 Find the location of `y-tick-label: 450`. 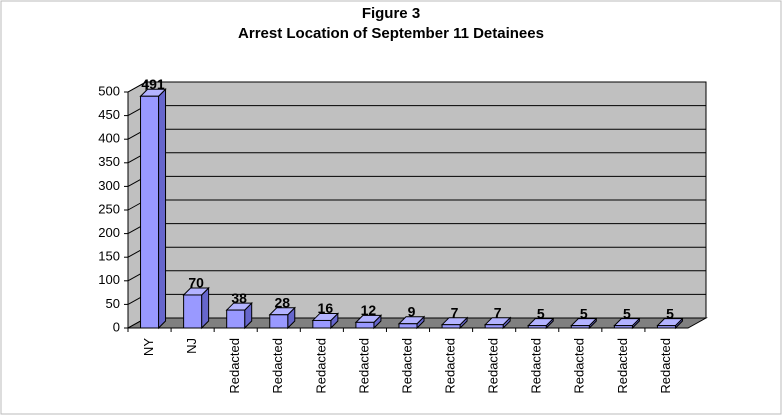

y-tick-label: 450 is located at coordinates (109, 114).